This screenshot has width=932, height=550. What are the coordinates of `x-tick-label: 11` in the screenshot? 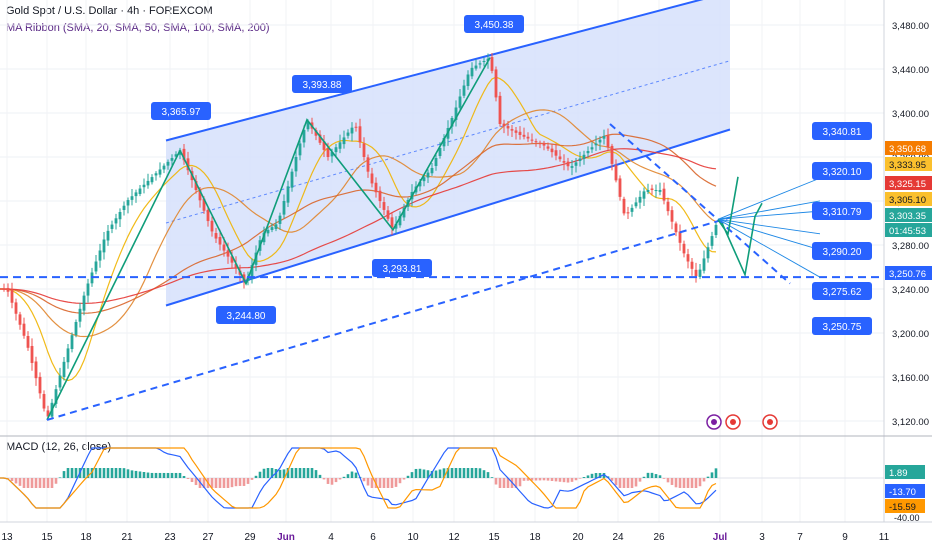 It's located at (884, 537).